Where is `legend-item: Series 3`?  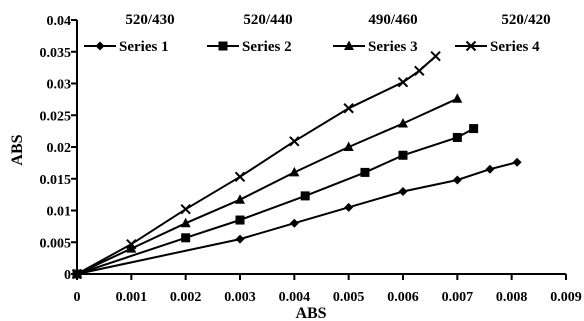
legend-item: Series 3 is located at coordinates (375, 47).